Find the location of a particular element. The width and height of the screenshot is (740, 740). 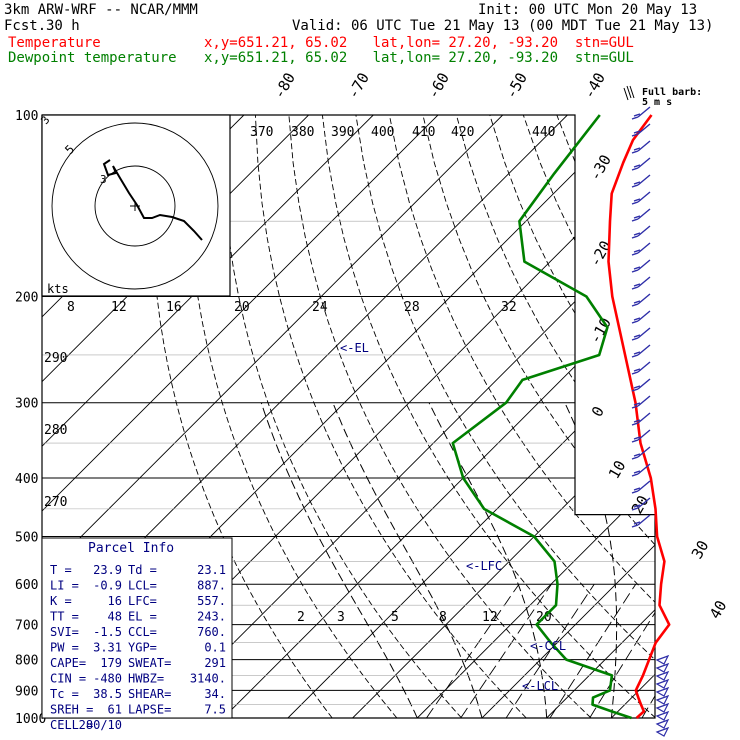

theta-label: 270 is located at coordinates (55, 502).